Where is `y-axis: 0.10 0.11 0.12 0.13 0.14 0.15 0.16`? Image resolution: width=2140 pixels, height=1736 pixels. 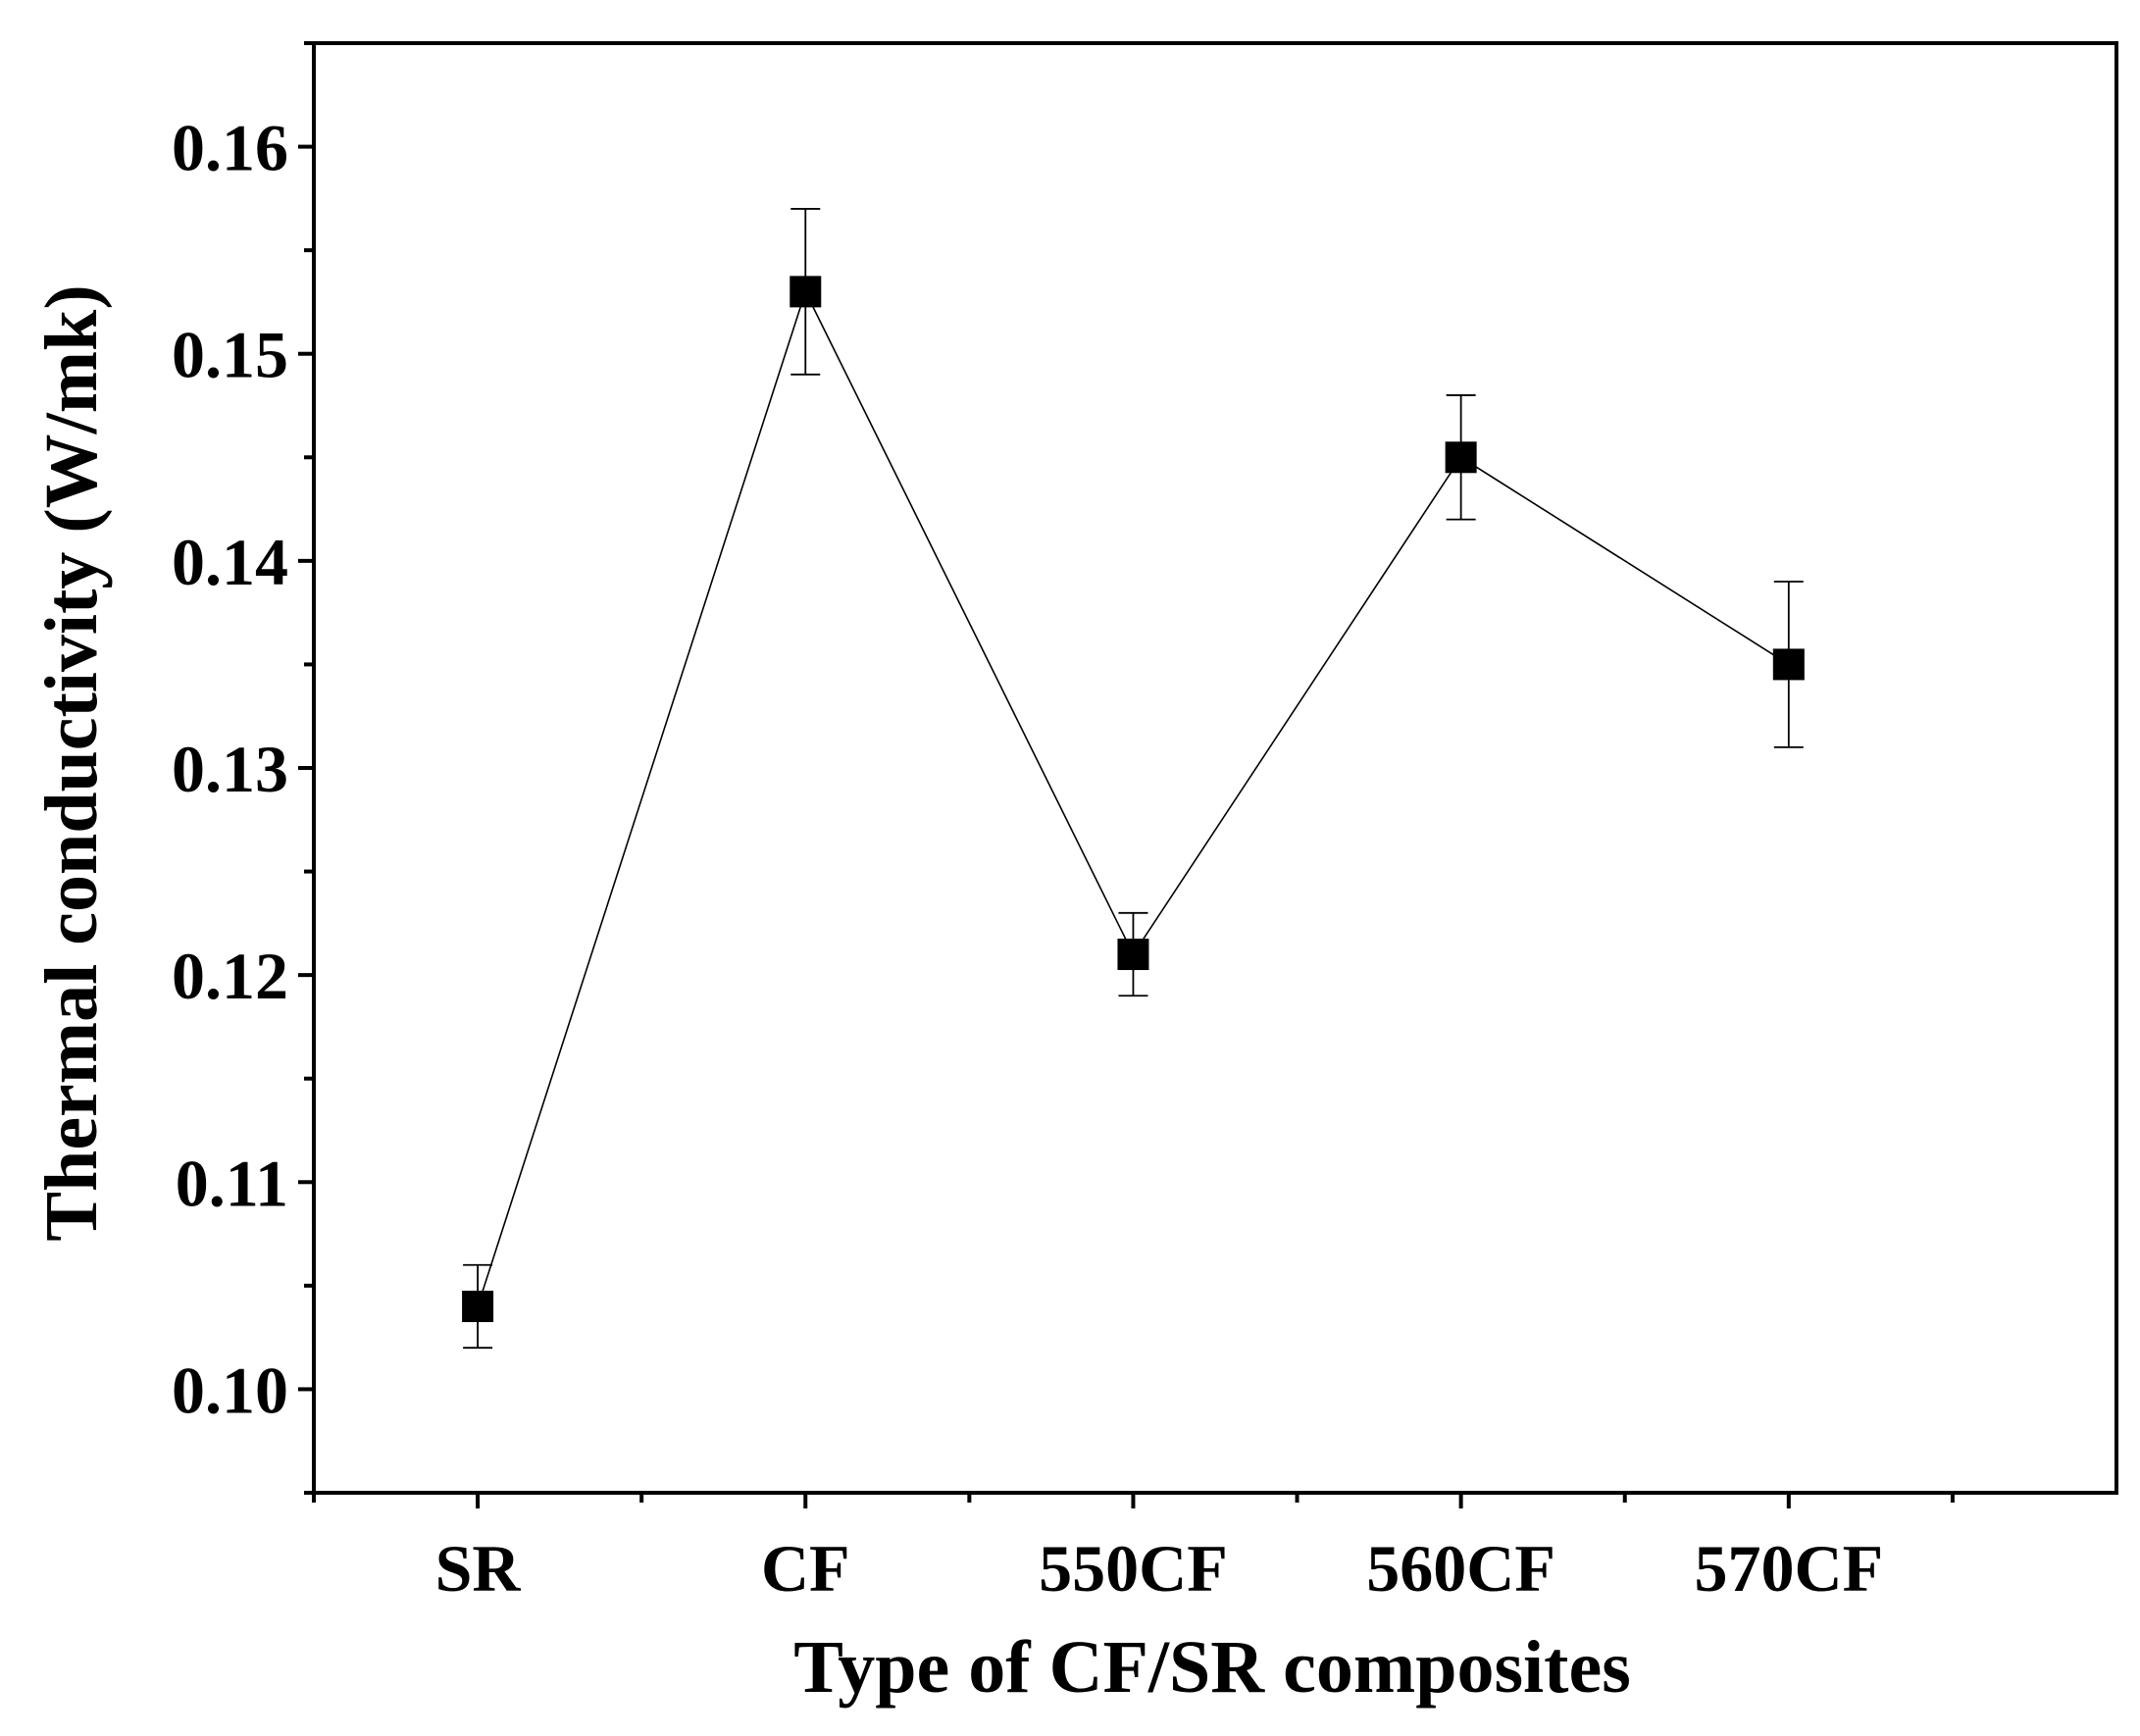 y-axis: 0.10 0.11 0.12 0.13 0.14 0.15 0.16 is located at coordinates (243, 768).